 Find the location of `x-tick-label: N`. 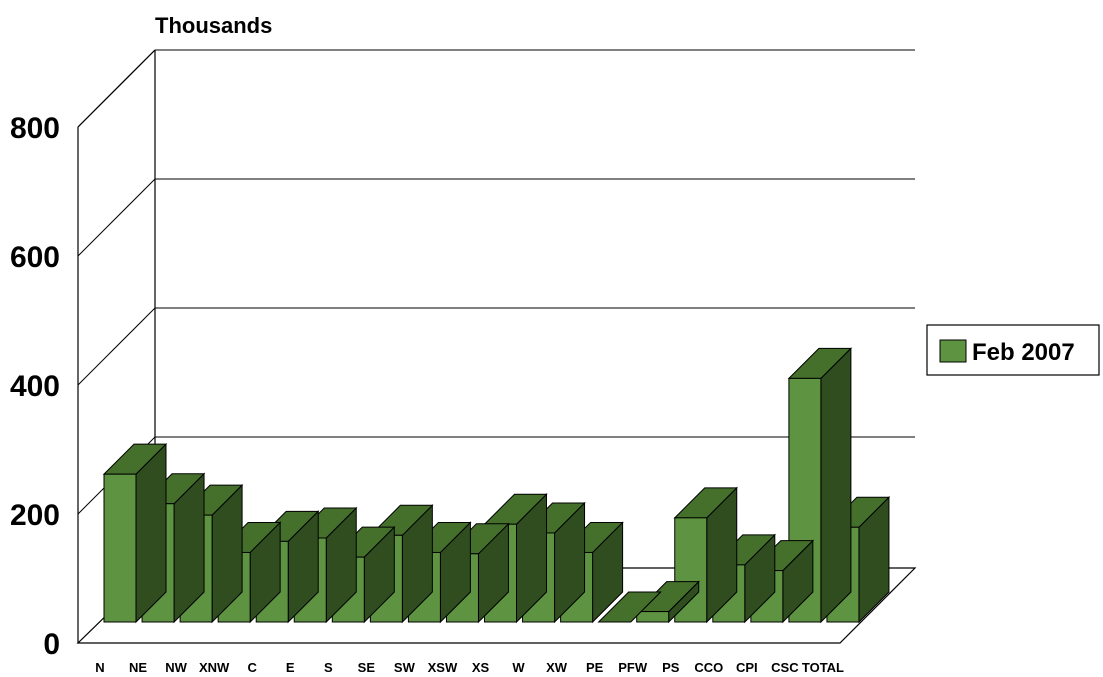

x-tick-label: N is located at coordinates (99, 667).